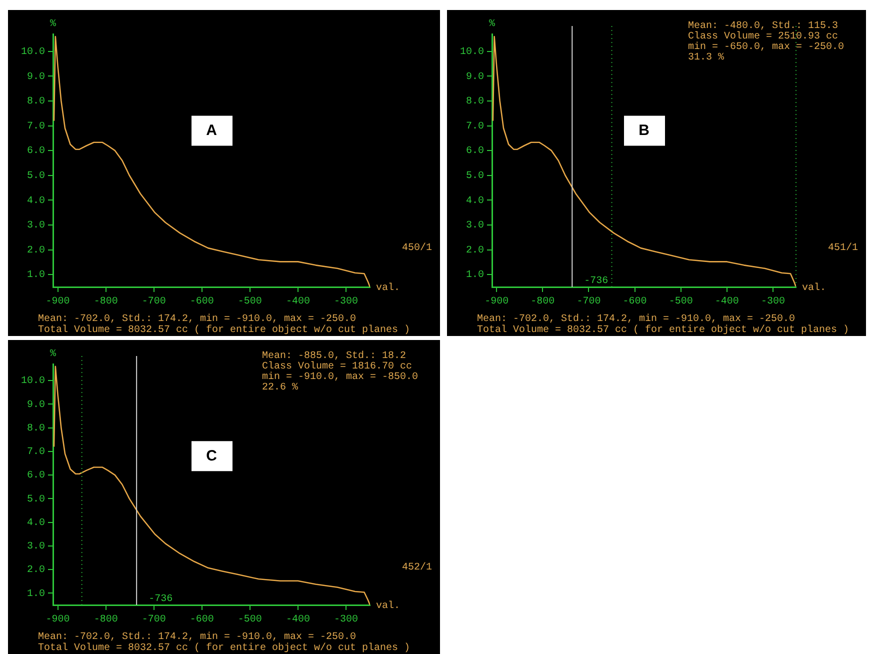 The width and height of the screenshot is (872, 654). I want to click on text: 450/1, so click(417, 248).